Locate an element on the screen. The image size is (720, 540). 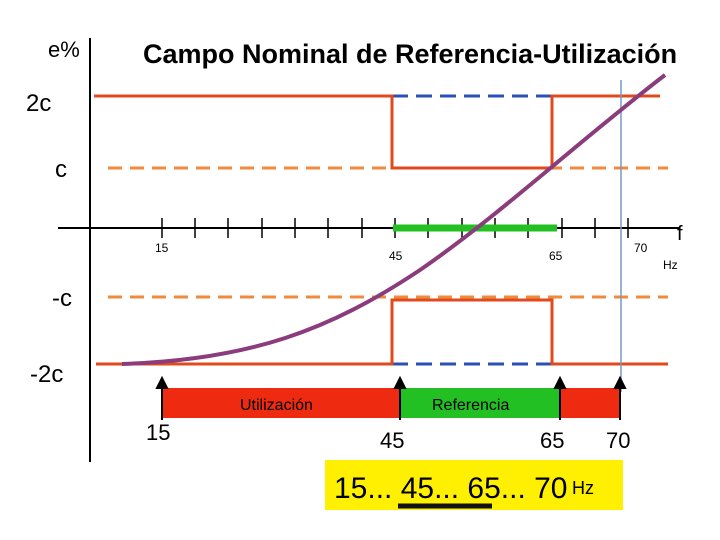
utilizacion-bar-left is located at coordinates (281, 403).